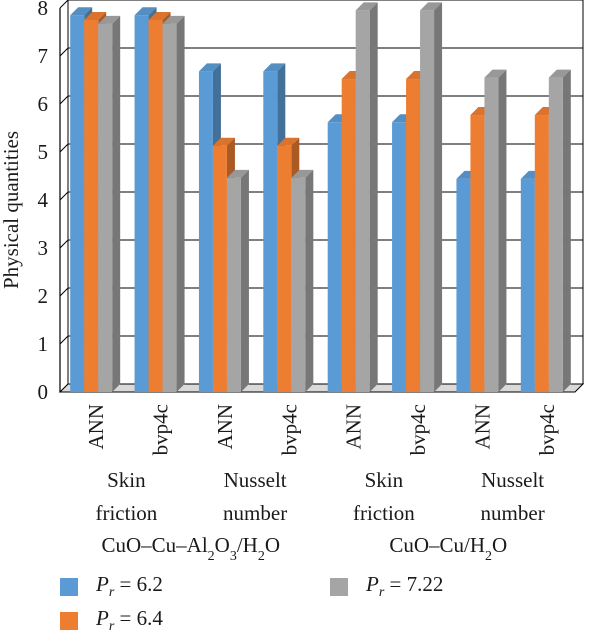 This screenshot has width=600, height=635. Describe the element at coordinates (43, 392) in the screenshot. I see `y-tick-label: 0` at that location.